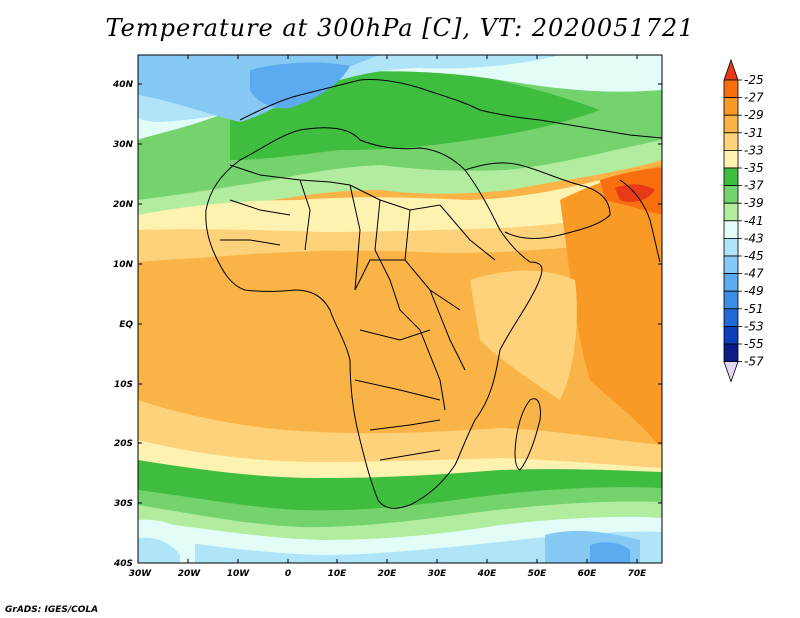  Describe the element at coordinates (487, 574) in the screenshot. I see `lon-tick-40e: 40E` at that location.